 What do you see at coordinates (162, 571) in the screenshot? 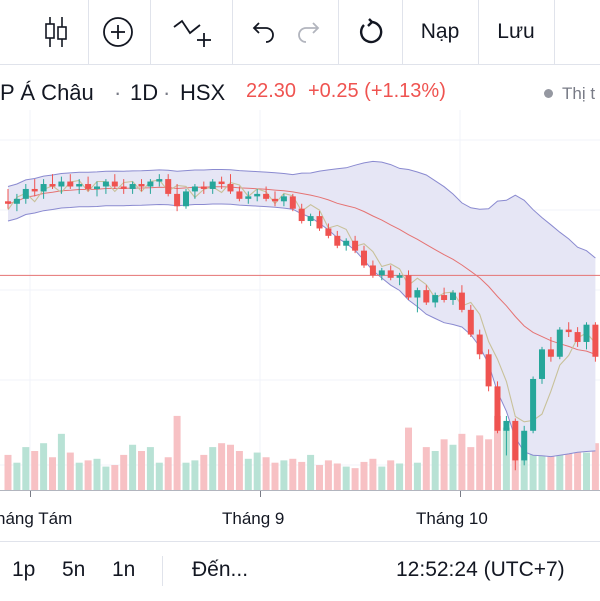
I see `bottom-divider` at bounding box center [162, 571].